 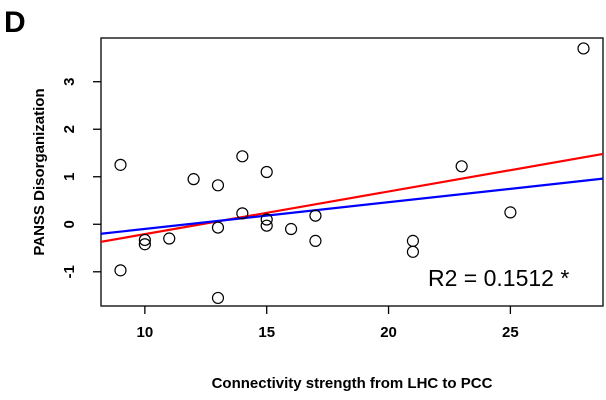 What do you see at coordinates (69, 129) in the screenshot?
I see `y-tick-label: 2` at bounding box center [69, 129].